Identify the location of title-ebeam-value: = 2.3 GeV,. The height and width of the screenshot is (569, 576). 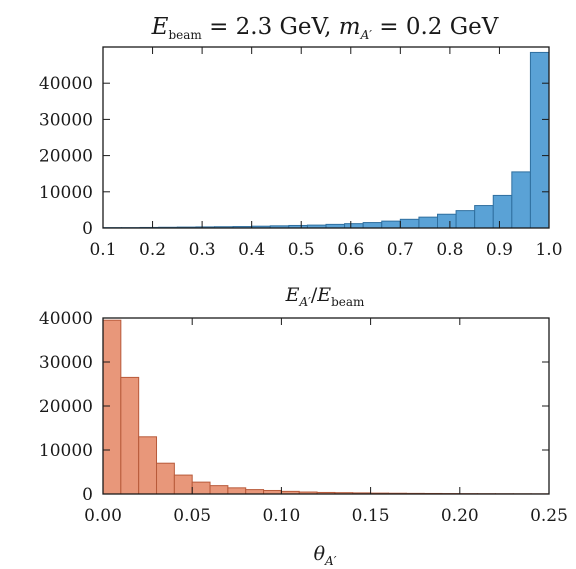
(270, 27).